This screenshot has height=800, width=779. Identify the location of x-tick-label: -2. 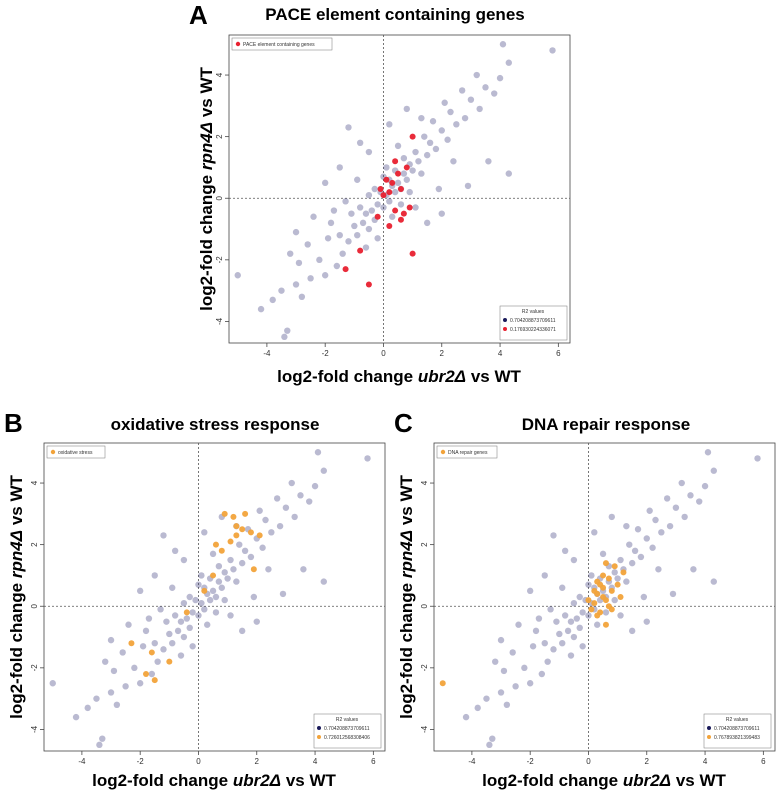
(141, 761).